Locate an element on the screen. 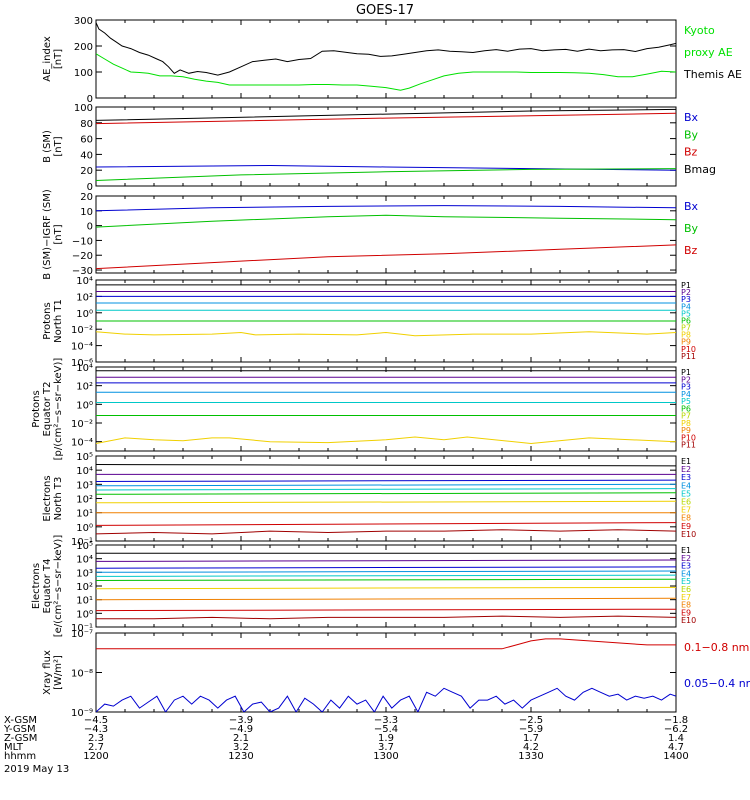 The image size is (750, 800). y-tick-label: −20 is located at coordinates (82, 256).